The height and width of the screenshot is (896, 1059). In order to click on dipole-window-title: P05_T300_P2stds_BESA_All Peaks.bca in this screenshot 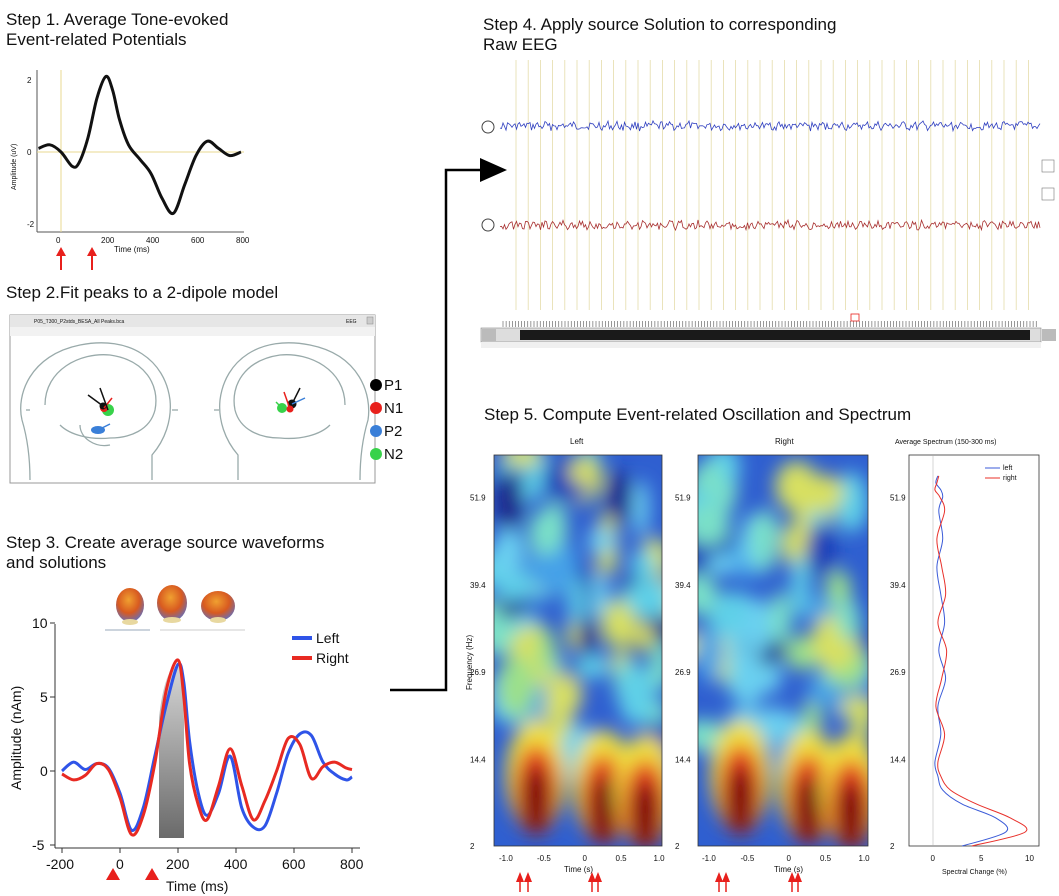, I will do `click(79, 322)`.